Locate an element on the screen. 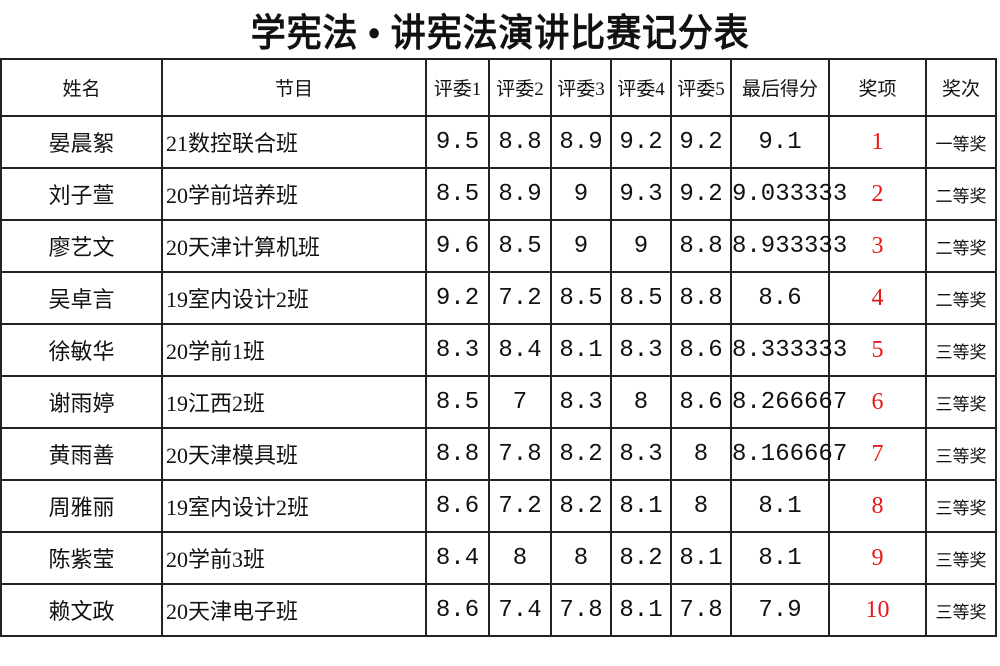 The image size is (1000, 666). cell-judge2: 7.8 is located at coordinates (520, 454).